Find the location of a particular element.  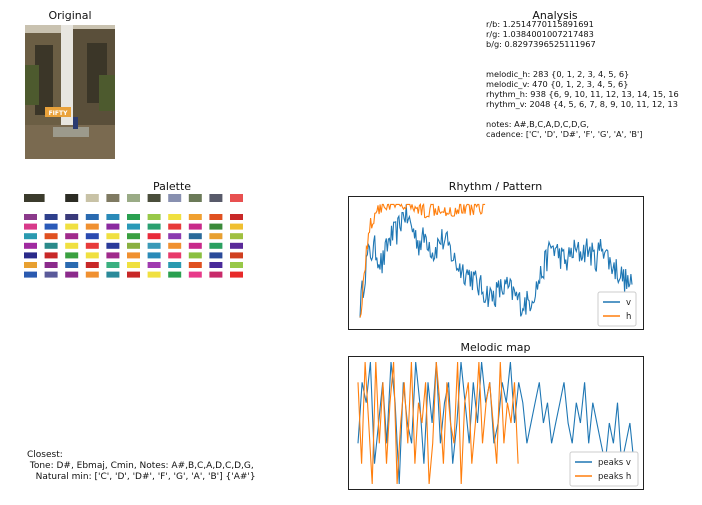

legend: vh is located at coordinates (617, 309).